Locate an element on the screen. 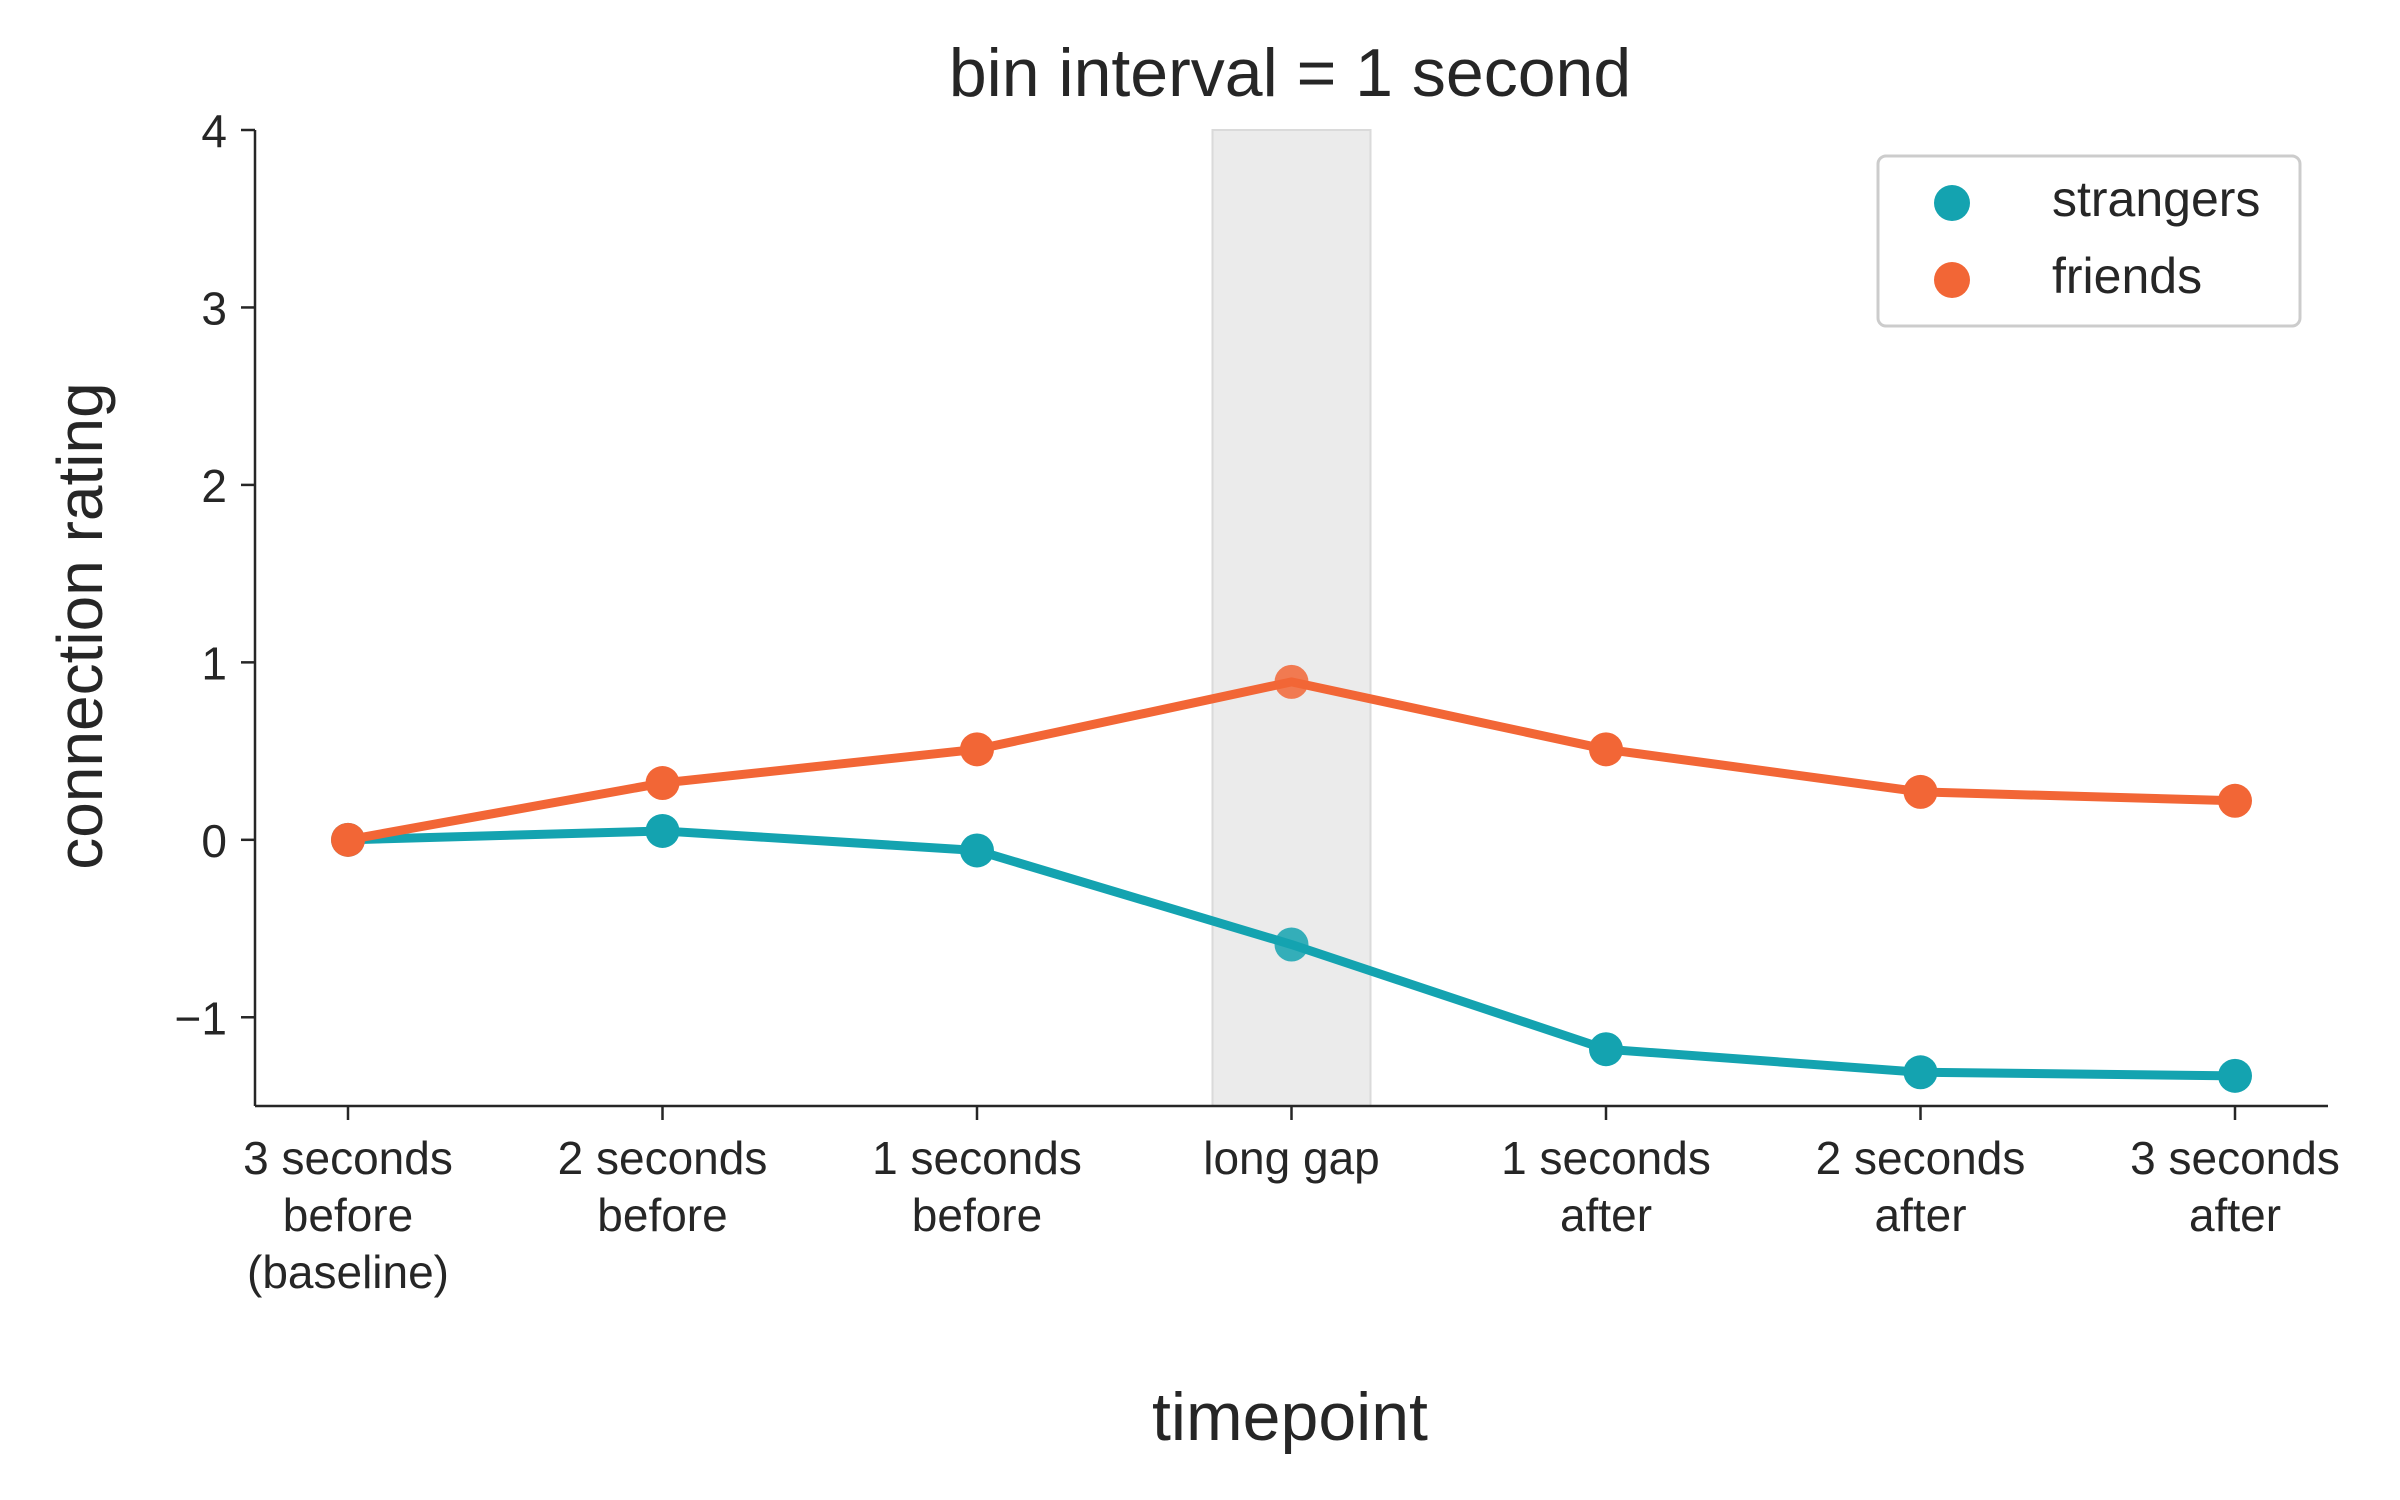 This screenshot has height=1500, width=2400. x-tick-label: long gap is located at coordinates (1291, 1158).